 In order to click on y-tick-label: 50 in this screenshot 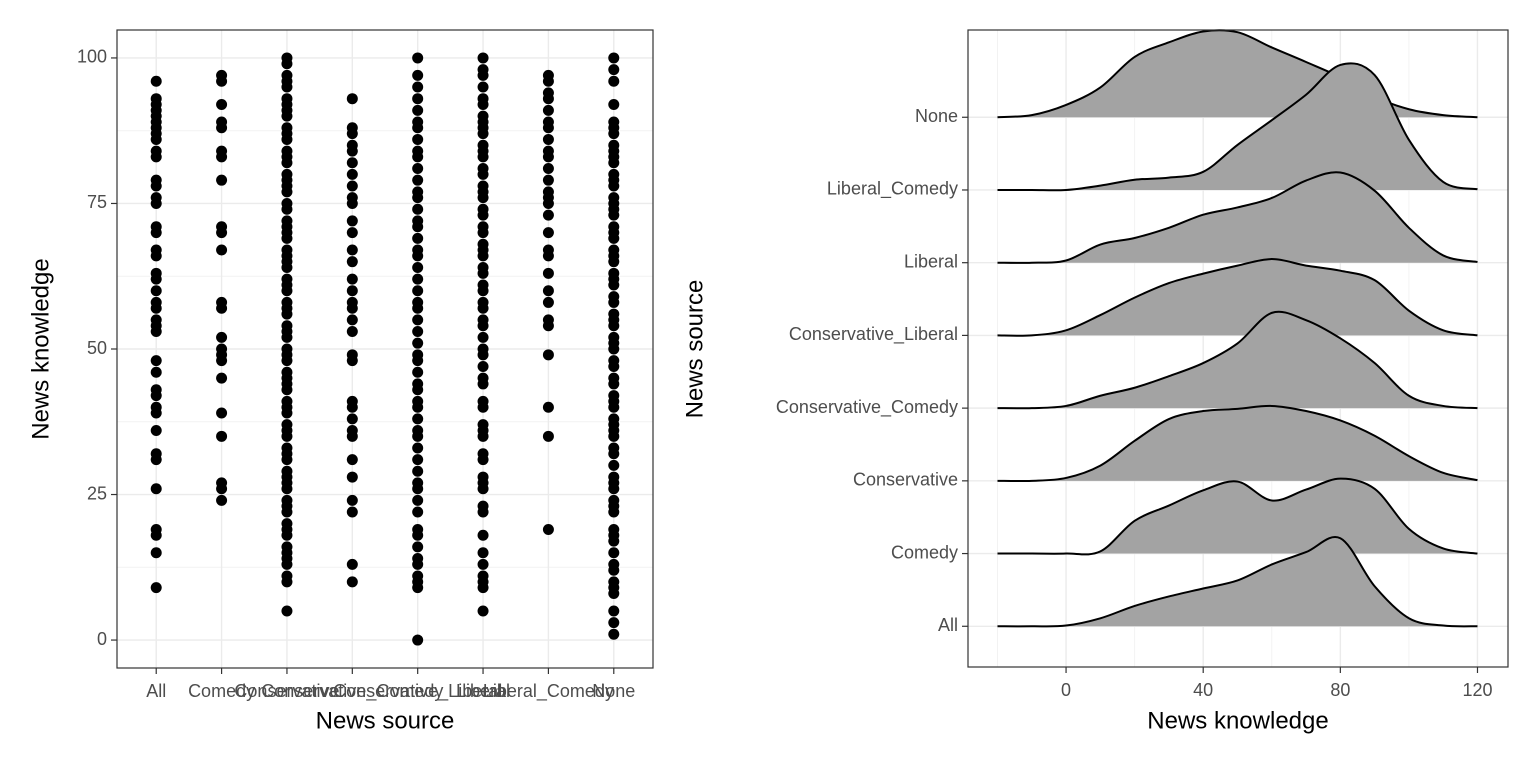, I will do `click(97, 348)`.